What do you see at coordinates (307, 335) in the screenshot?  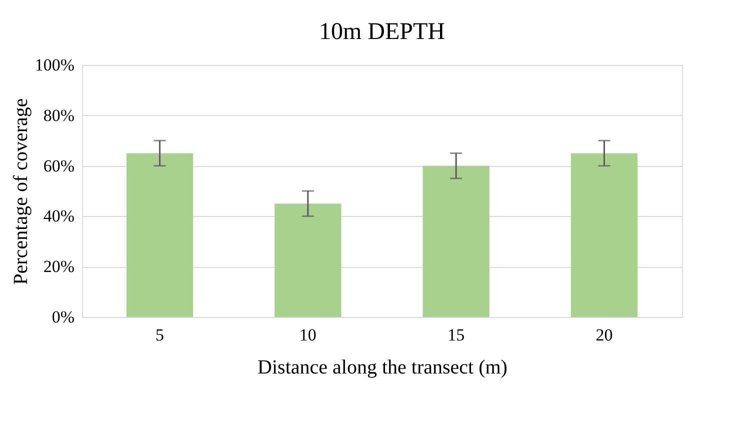 I see `x-tick-label: 10` at bounding box center [307, 335].